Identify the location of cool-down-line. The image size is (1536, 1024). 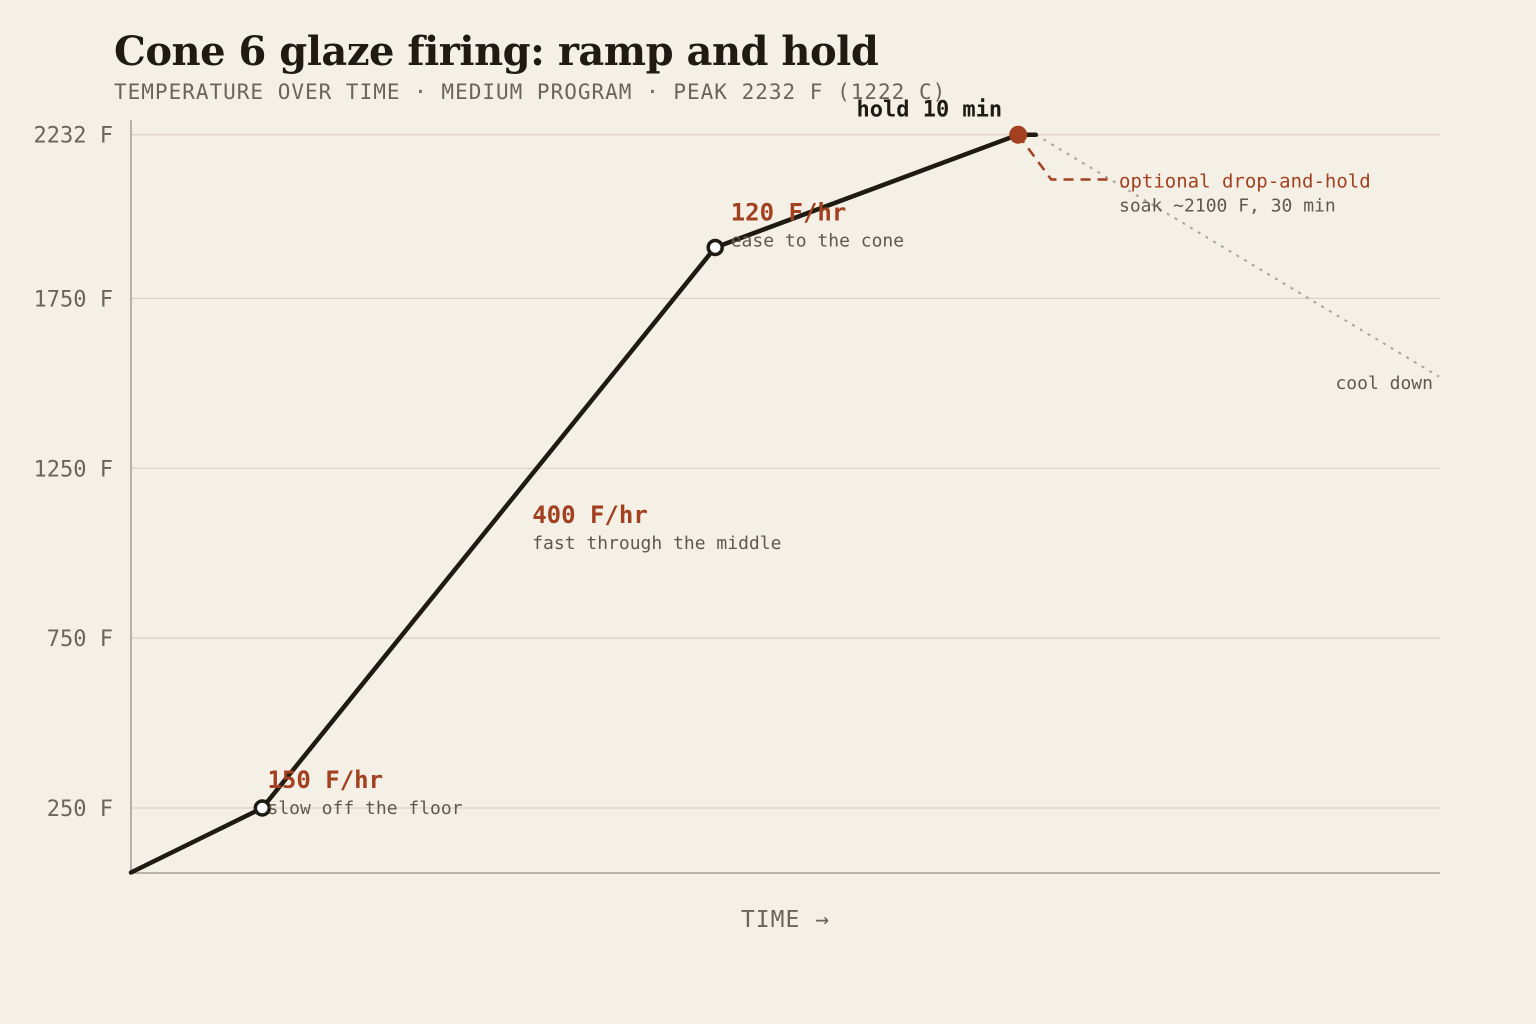
(1237, 255).